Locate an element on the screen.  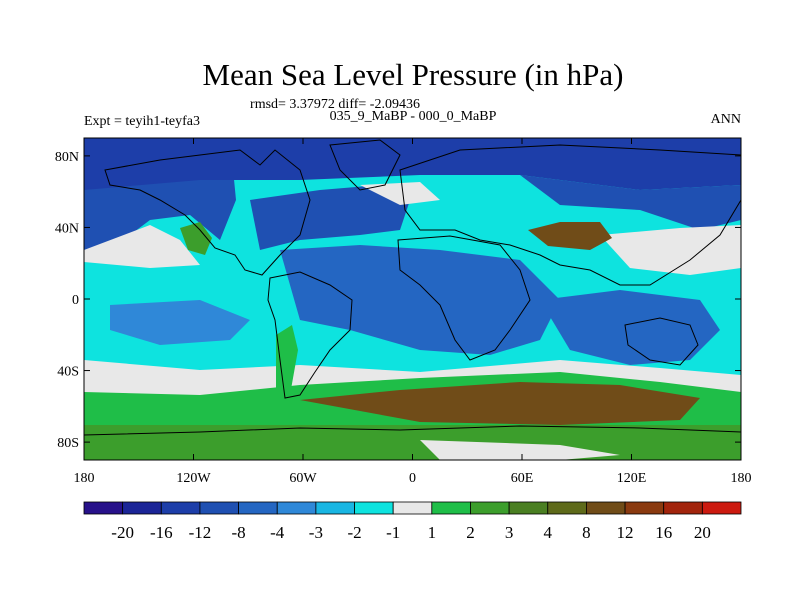
x-tick-label-3: 0 is located at coordinates (412, 478).